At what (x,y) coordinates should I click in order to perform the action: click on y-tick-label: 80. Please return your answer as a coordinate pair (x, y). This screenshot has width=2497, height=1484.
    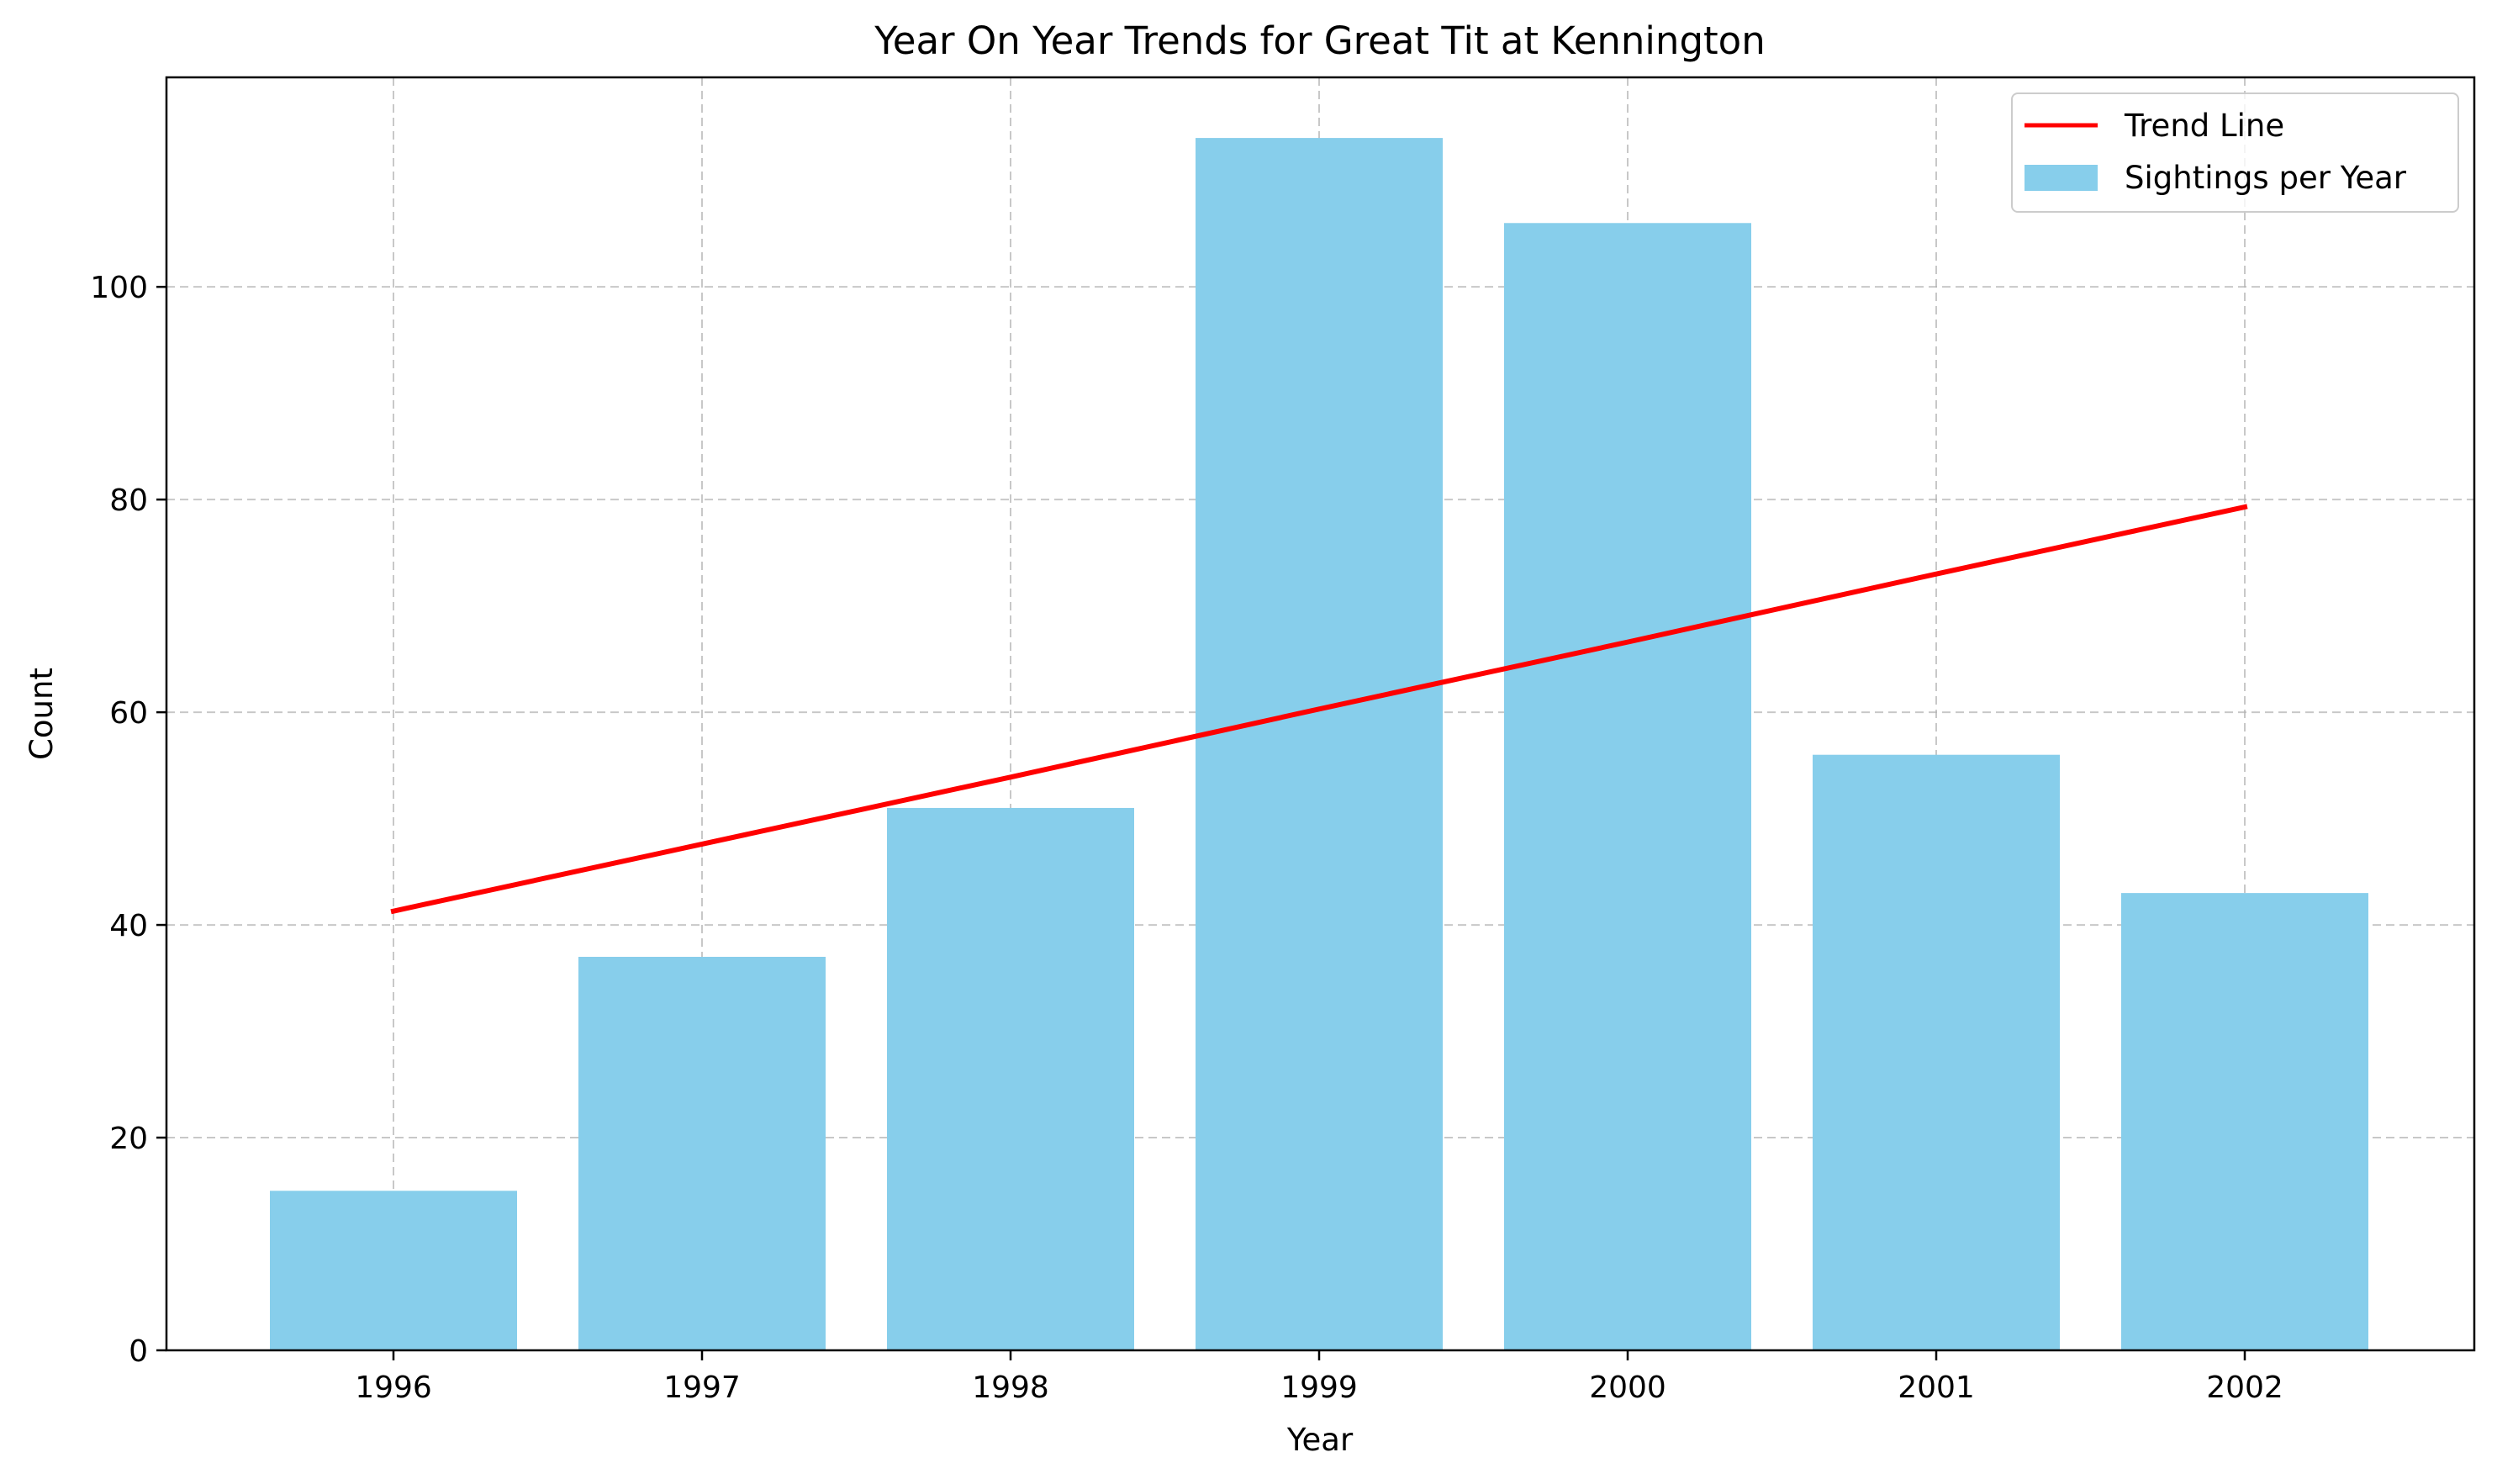
    Looking at the image, I should click on (128, 500).